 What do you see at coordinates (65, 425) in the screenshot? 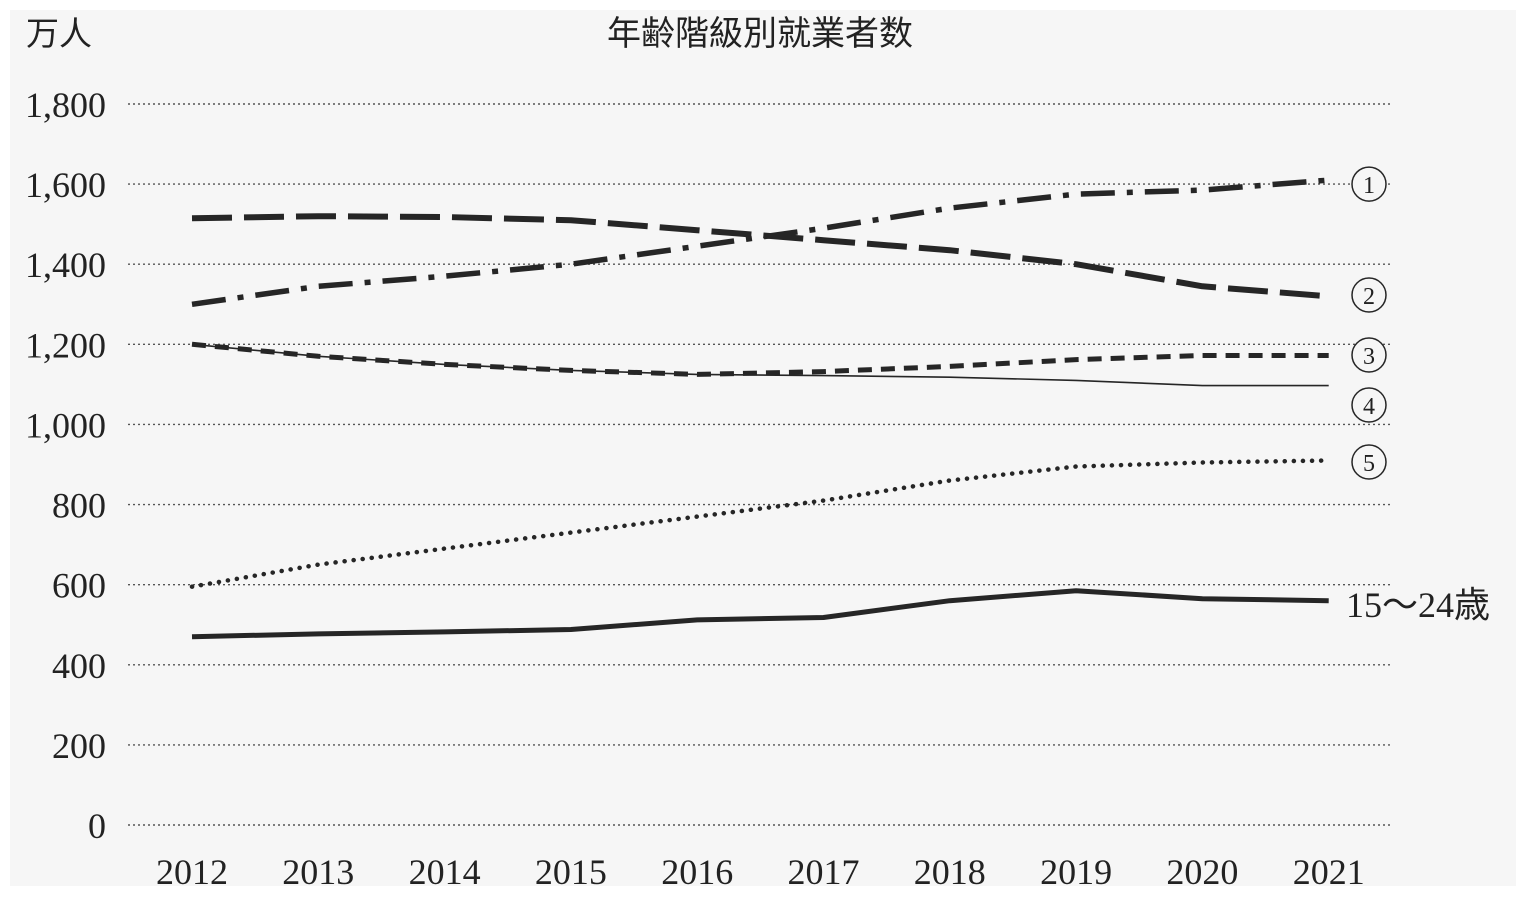
I see `y-tick-label: 1,000` at bounding box center [65, 425].